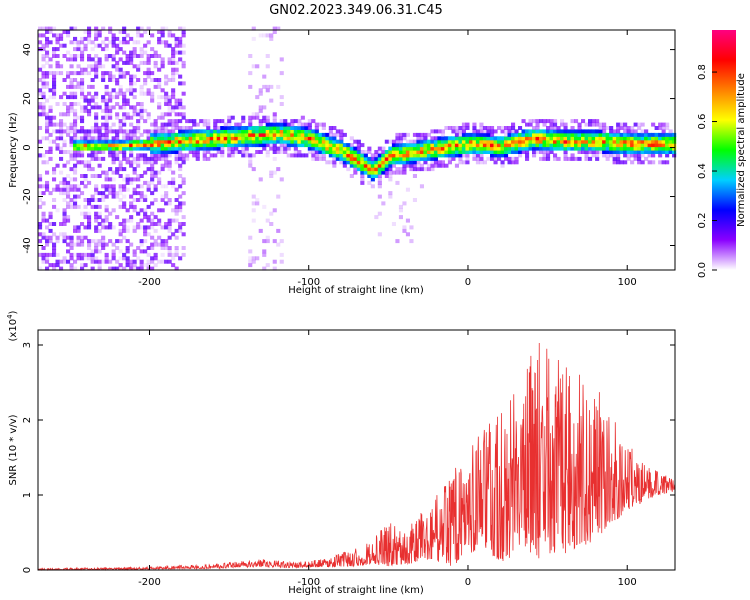  What do you see at coordinates (702, 122) in the screenshot?
I see `colorbar-tick-label: 0.6` at bounding box center [702, 122].